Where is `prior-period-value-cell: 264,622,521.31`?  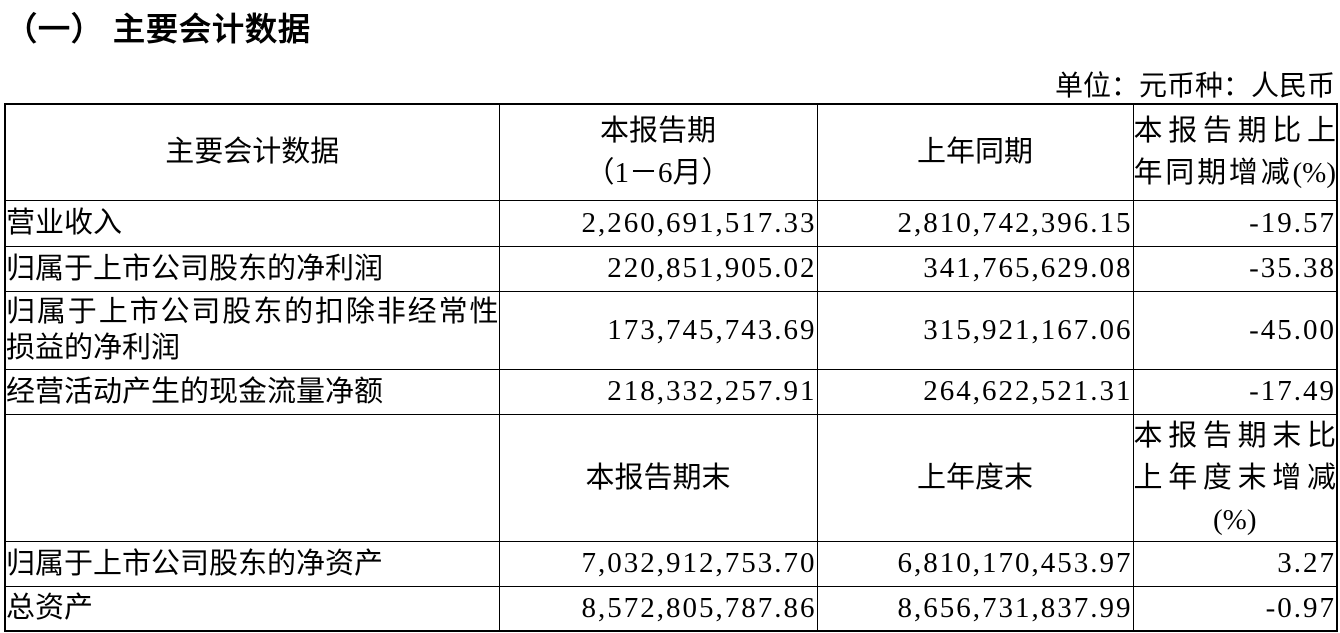 prior-period-value-cell: 264,622,521.31 is located at coordinates (975, 391).